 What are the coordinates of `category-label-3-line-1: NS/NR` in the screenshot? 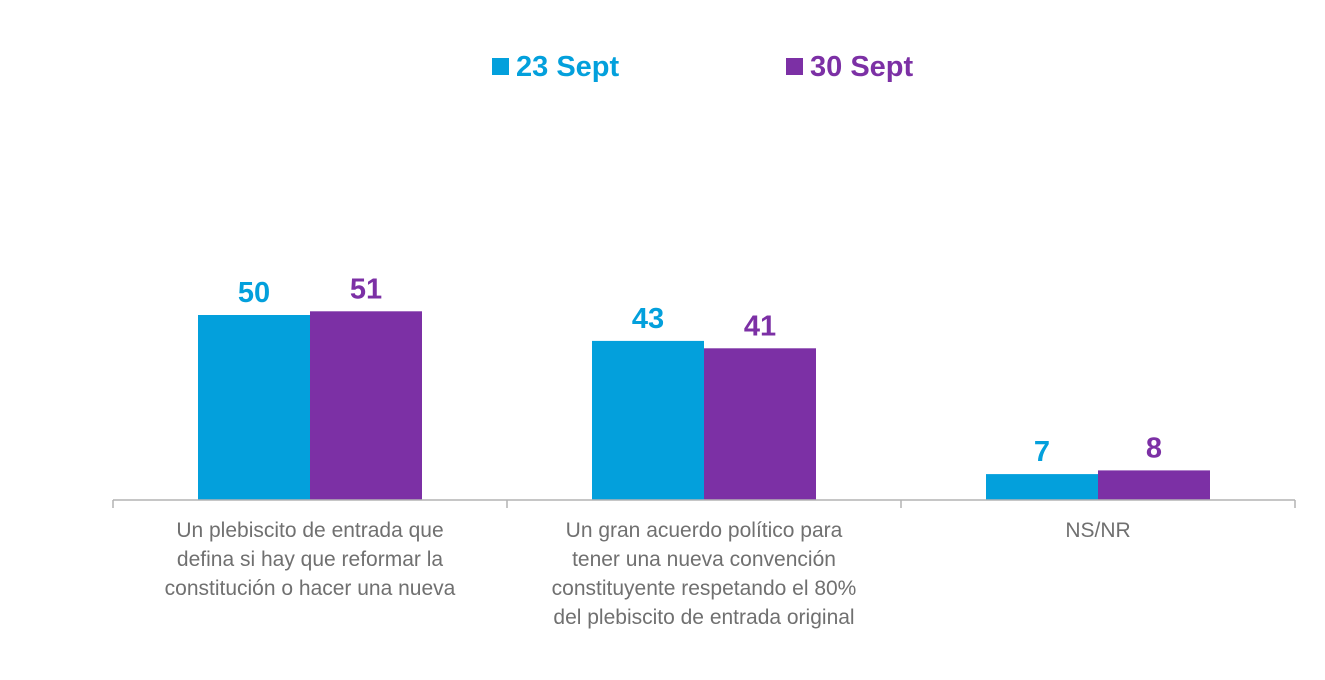 It's located at (1097, 530).